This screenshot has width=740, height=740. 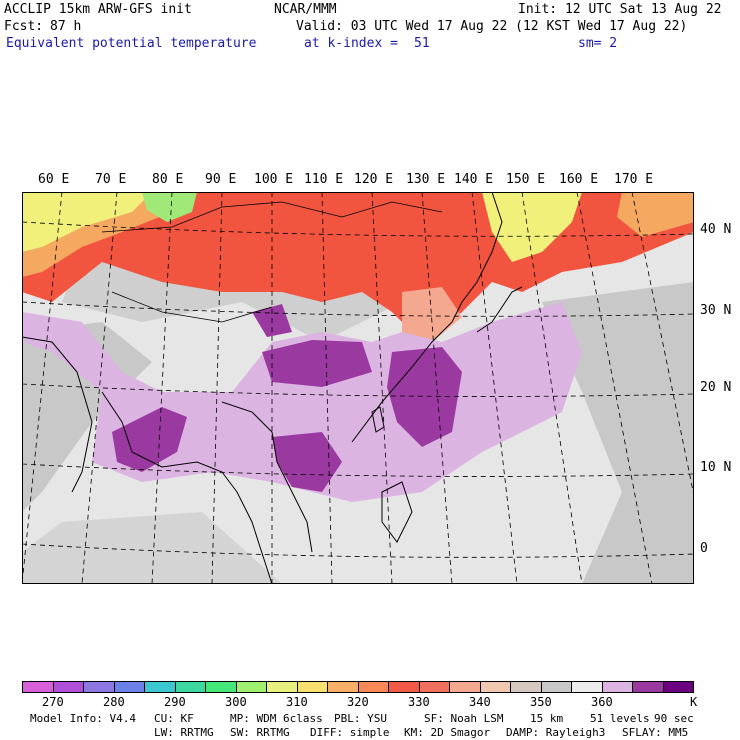 I want to click on colorbar-tick: 310, so click(x=297, y=702).